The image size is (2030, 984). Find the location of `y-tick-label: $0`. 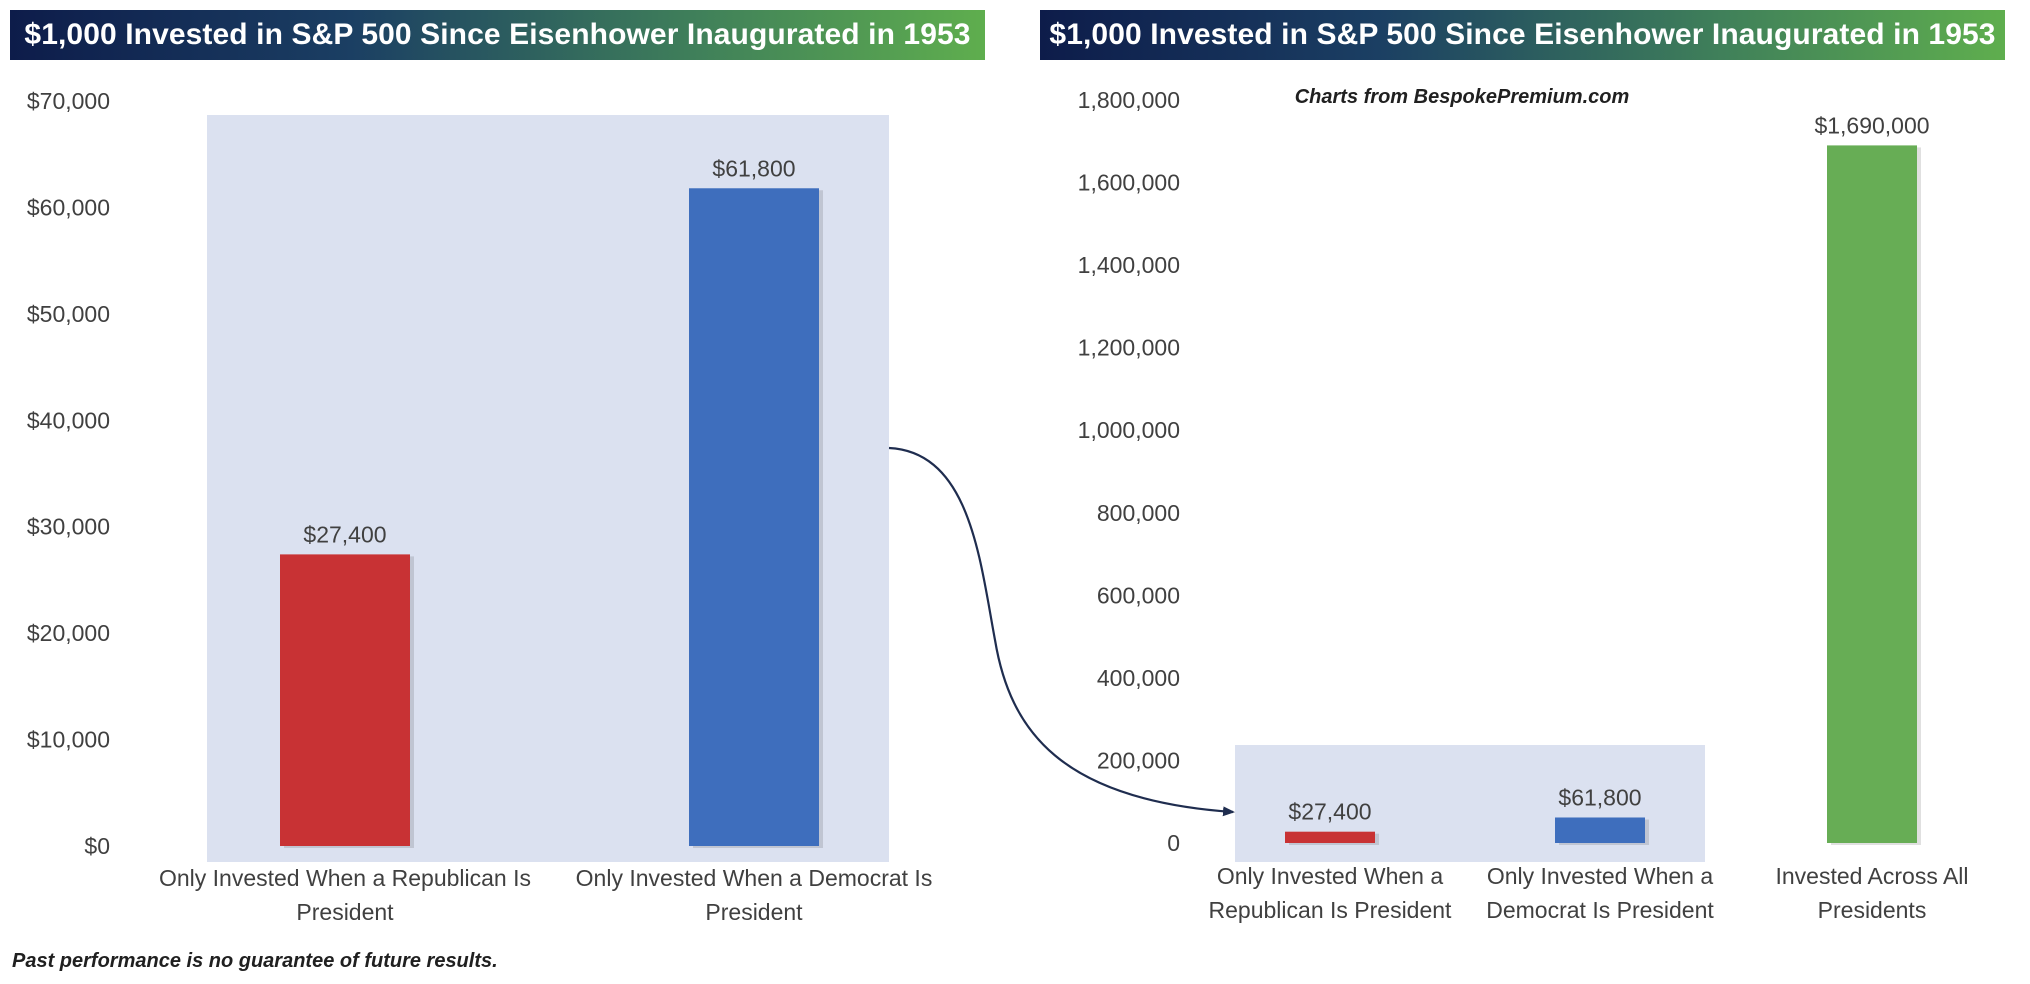

y-tick-label: $0 is located at coordinates (97, 846).